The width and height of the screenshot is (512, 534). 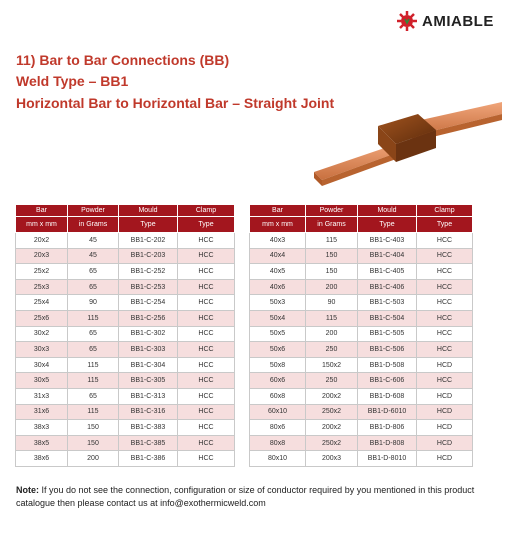 I want to click on table-cell: BB1-D-608, so click(x=387, y=396).